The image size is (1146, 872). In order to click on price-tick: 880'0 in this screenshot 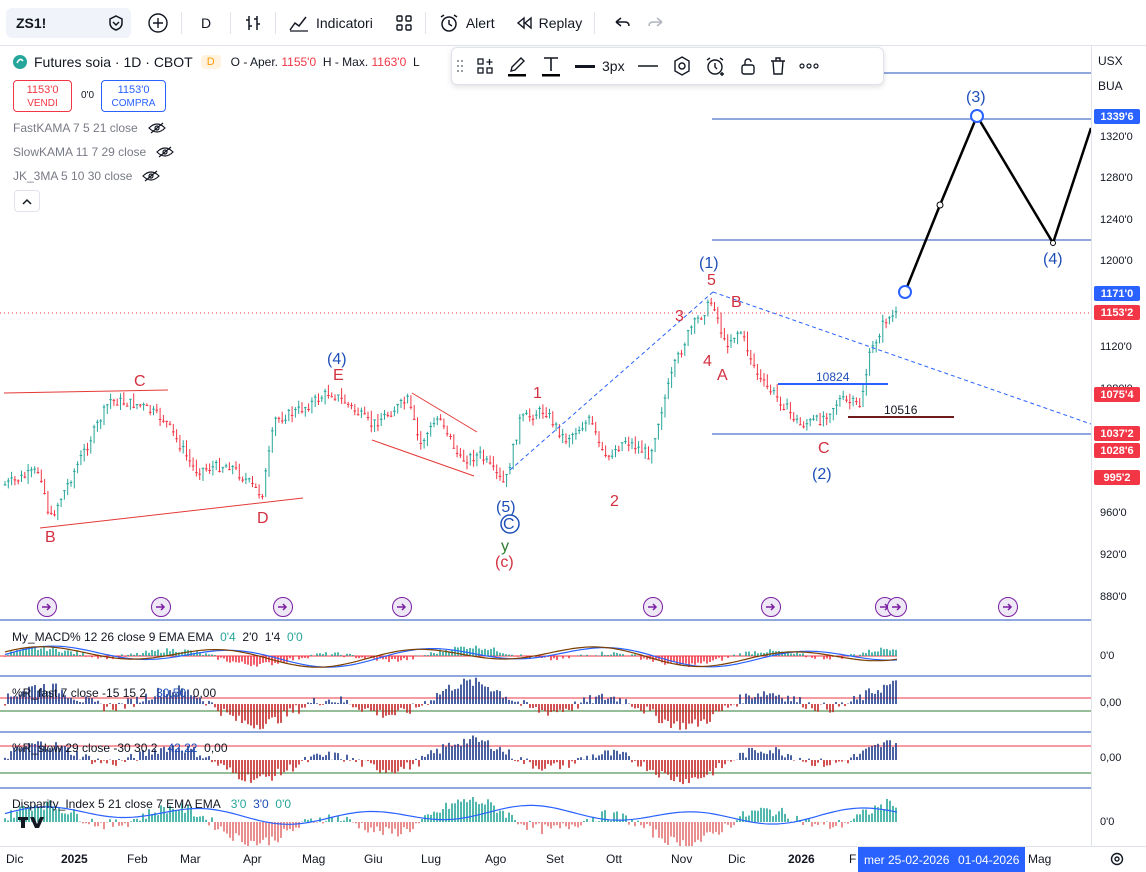, I will do `click(1113, 597)`.